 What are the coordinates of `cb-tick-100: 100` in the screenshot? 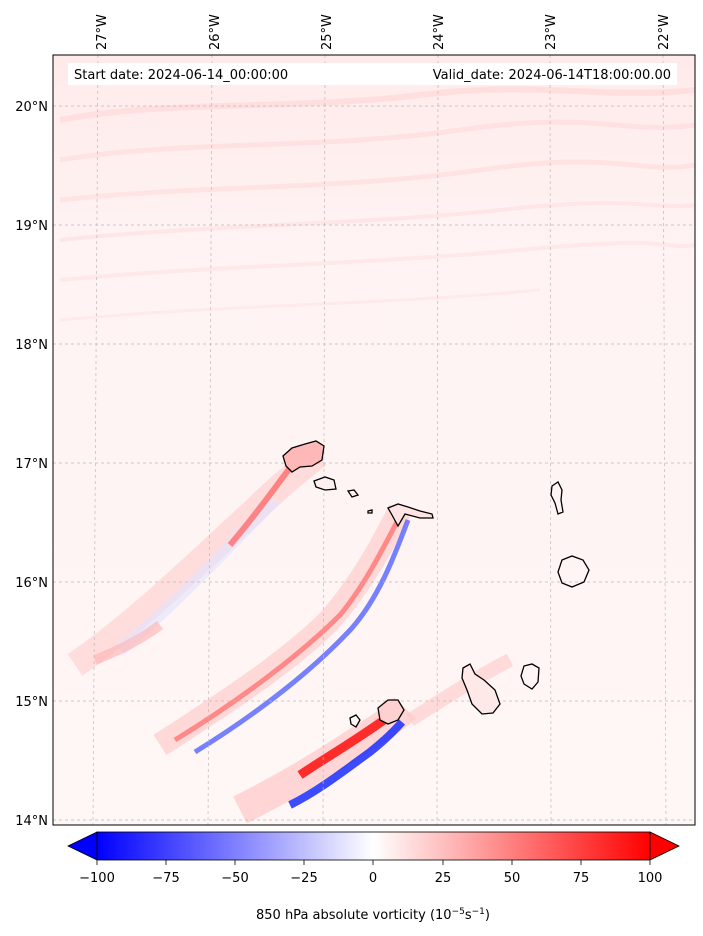 It's located at (650, 878).